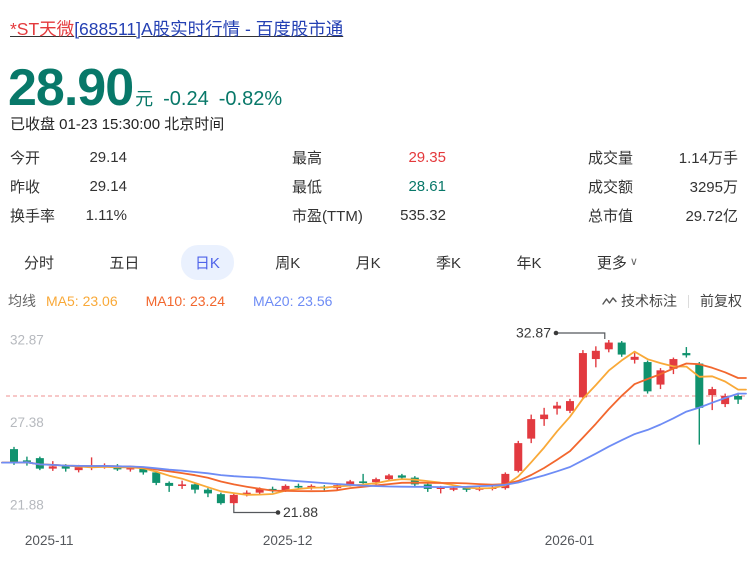 The image size is (750, 563). What do you see at coordinates (287, 262) in the screenshot?
I see `tab-weekly-k: 周K` at bounding box center [287, 262].